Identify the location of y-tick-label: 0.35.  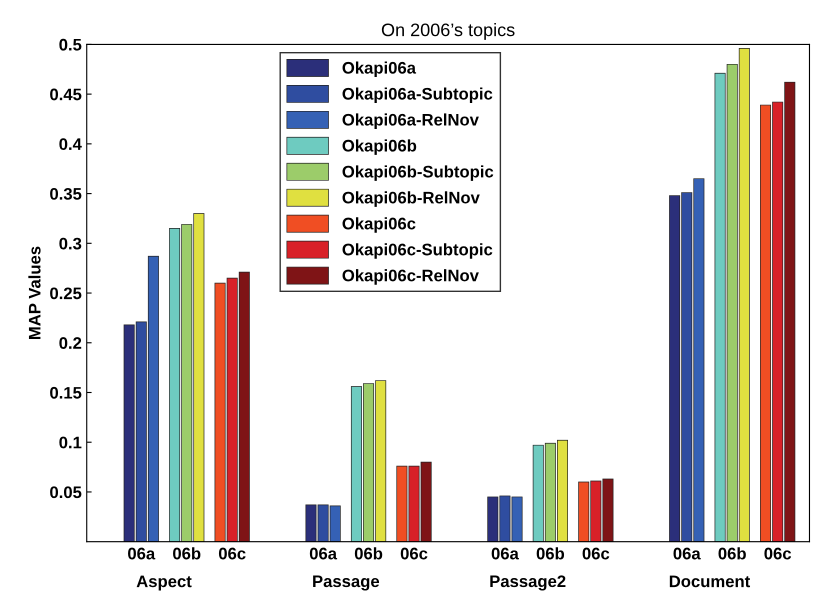
(66, 194).